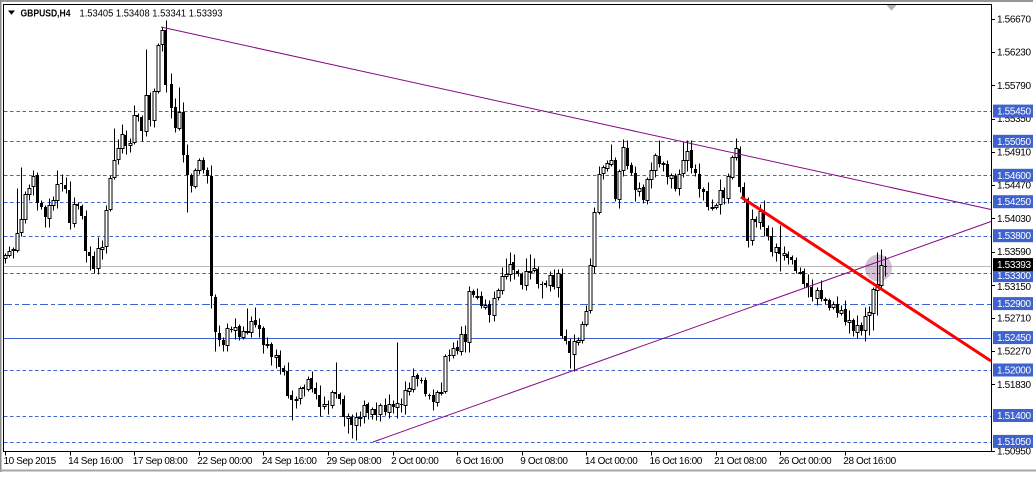  What do you see at coordinates (1014, 416) in the screenshot?
I see `svg-text: 1.51400` at bounding box center [1014, 416].